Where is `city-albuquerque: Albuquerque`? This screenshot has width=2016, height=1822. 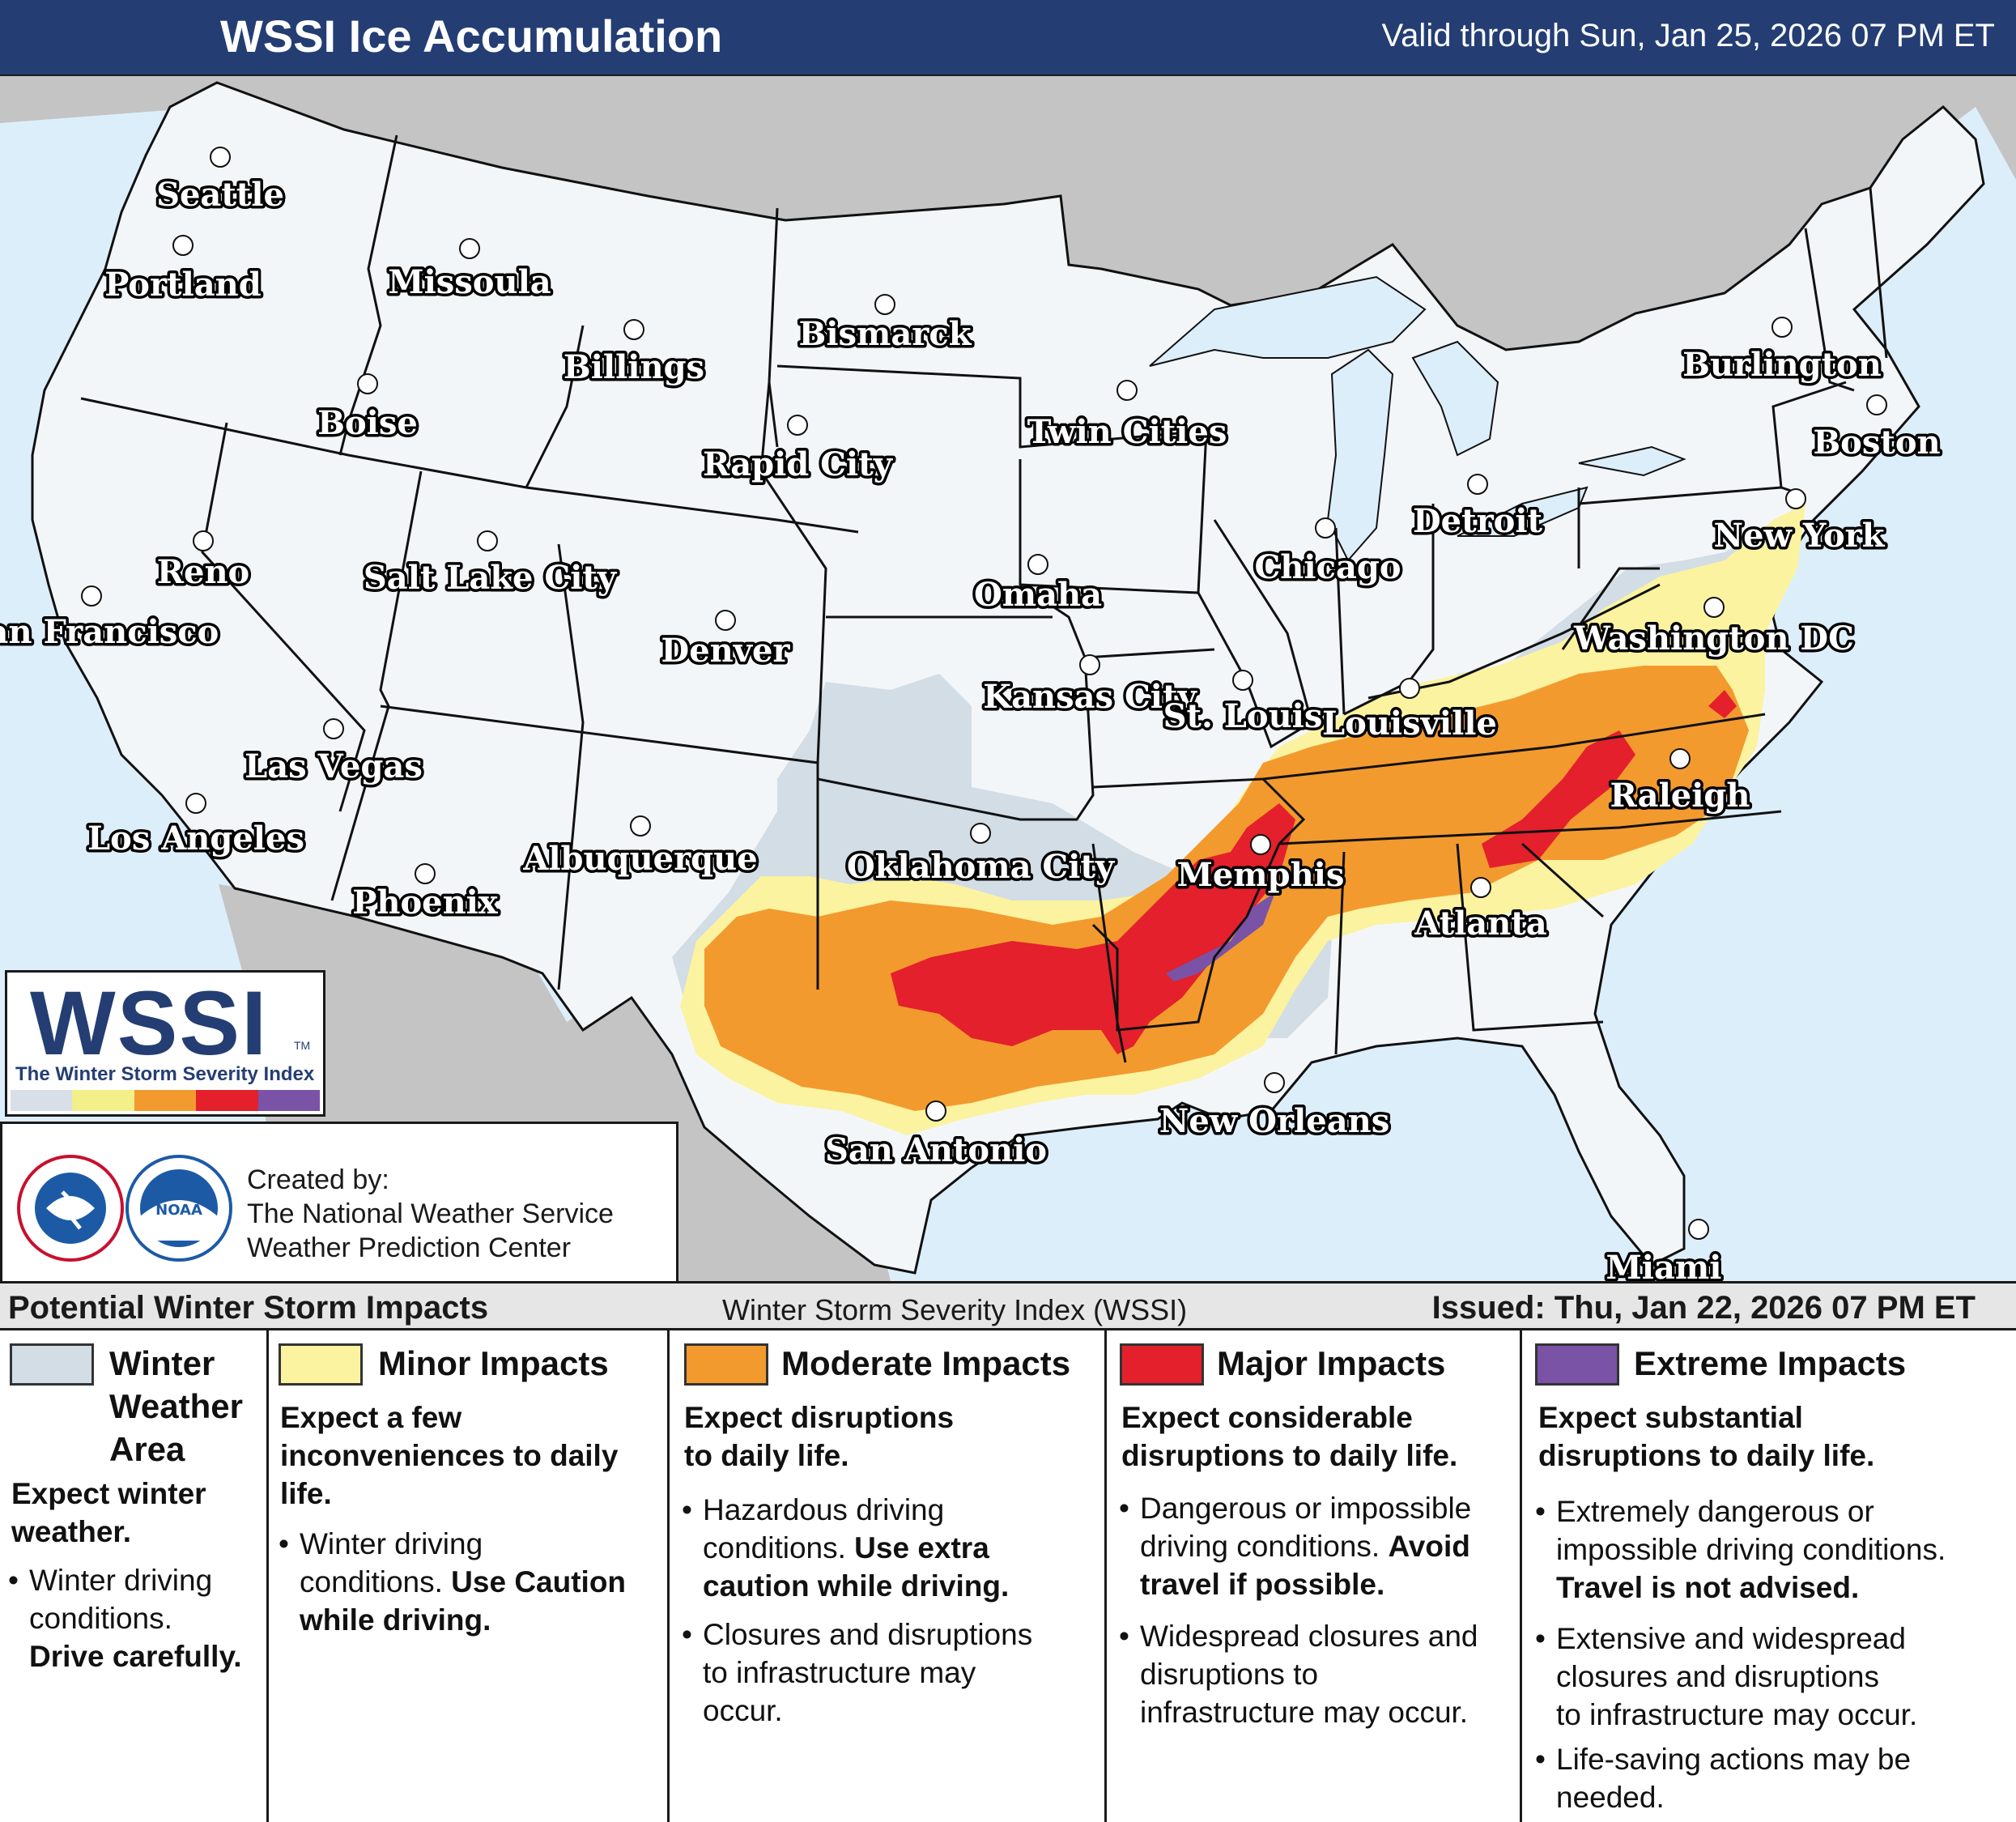 city-albuquerque: Albuquerque is located at coordinates (640, 848).